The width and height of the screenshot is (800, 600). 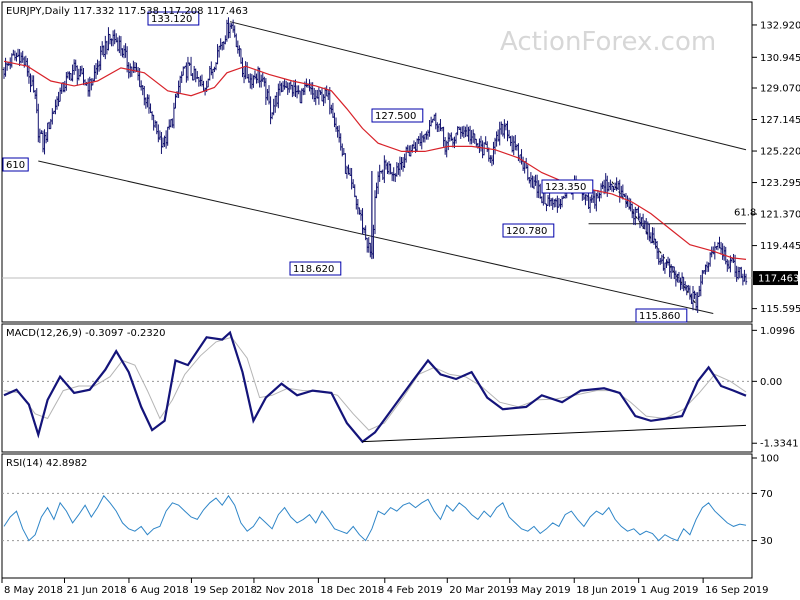 What do you see at coordinates (160, 590) in the screenshot?
I see `x-axis-label: 6 Aug 2018` at bounding box center [160, 590].